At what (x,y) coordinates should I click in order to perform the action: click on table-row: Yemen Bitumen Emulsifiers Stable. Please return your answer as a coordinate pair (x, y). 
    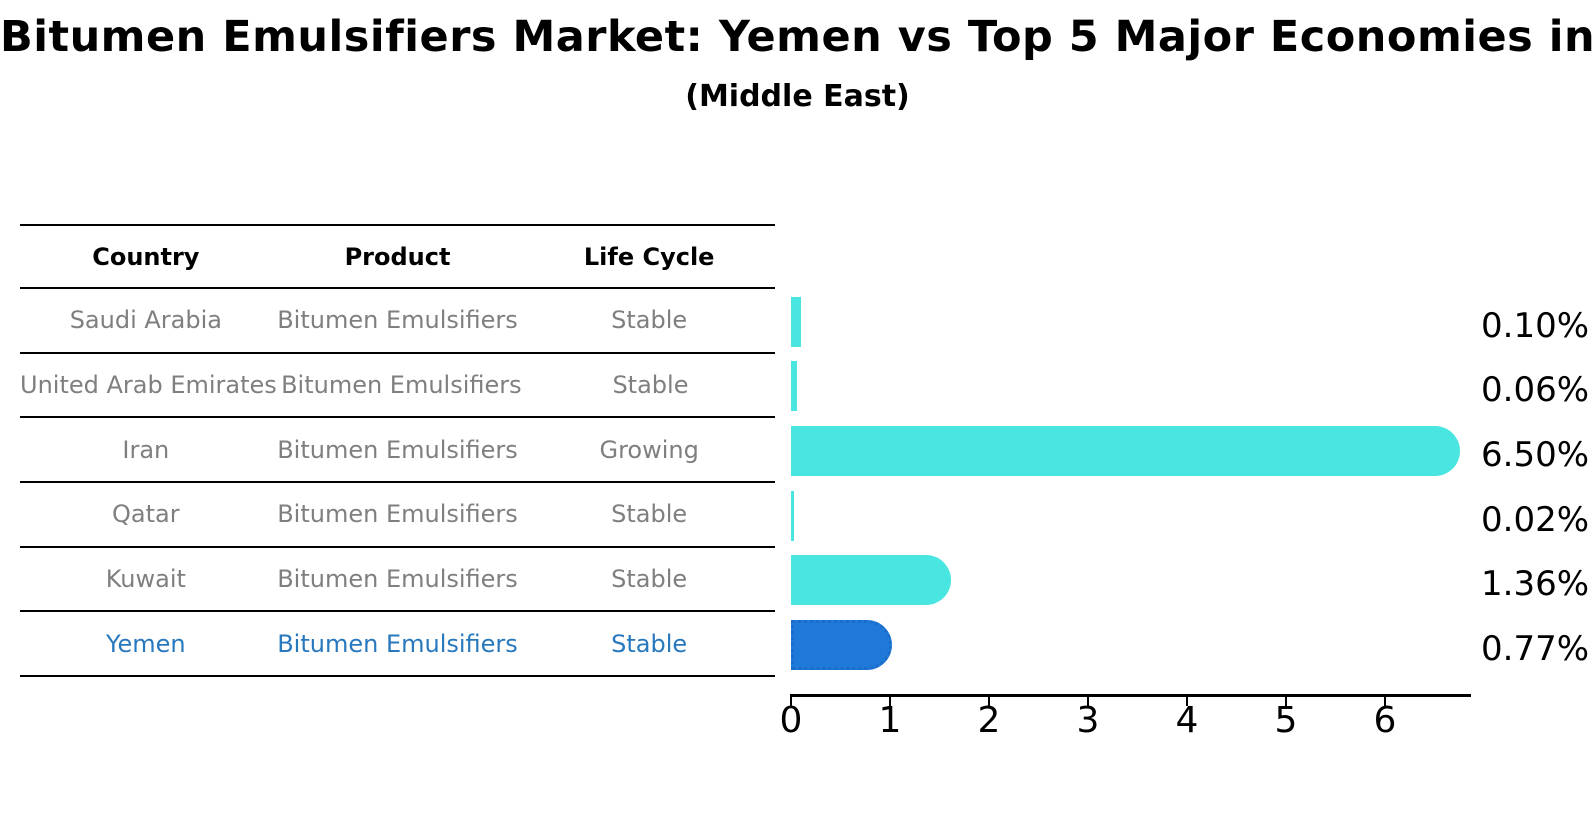
    Looking at the image, I should click on (397, 644).